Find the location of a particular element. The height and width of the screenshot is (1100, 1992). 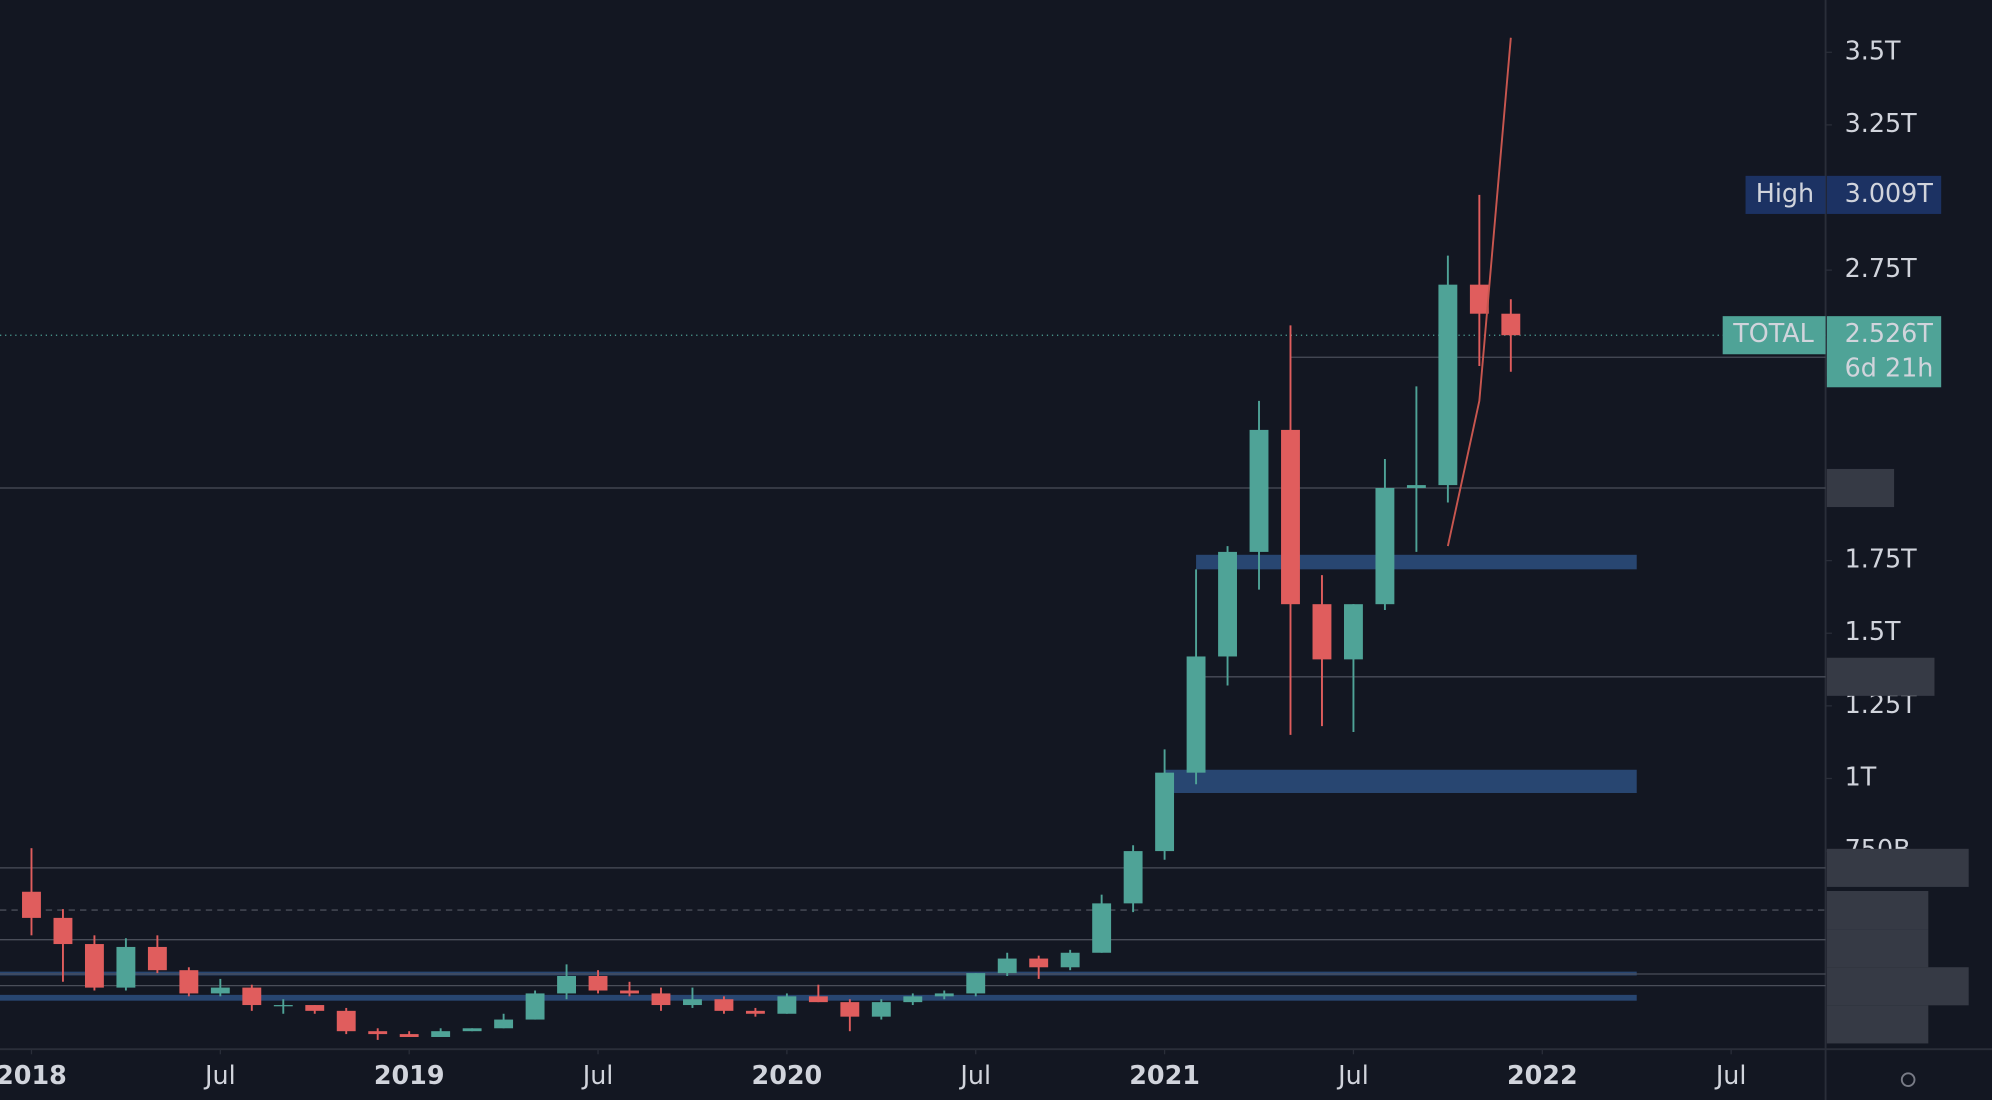

y-tick-label: 1.5T is located at coordinates (1873, 631).